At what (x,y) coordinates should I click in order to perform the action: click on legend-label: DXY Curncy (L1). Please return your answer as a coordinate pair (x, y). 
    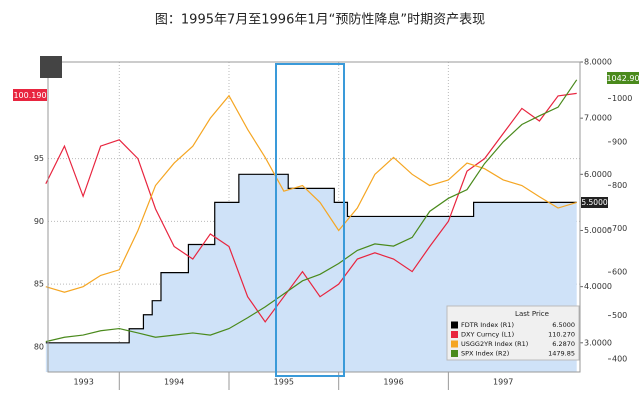
    Looking at the image, I should click on (487, 335).